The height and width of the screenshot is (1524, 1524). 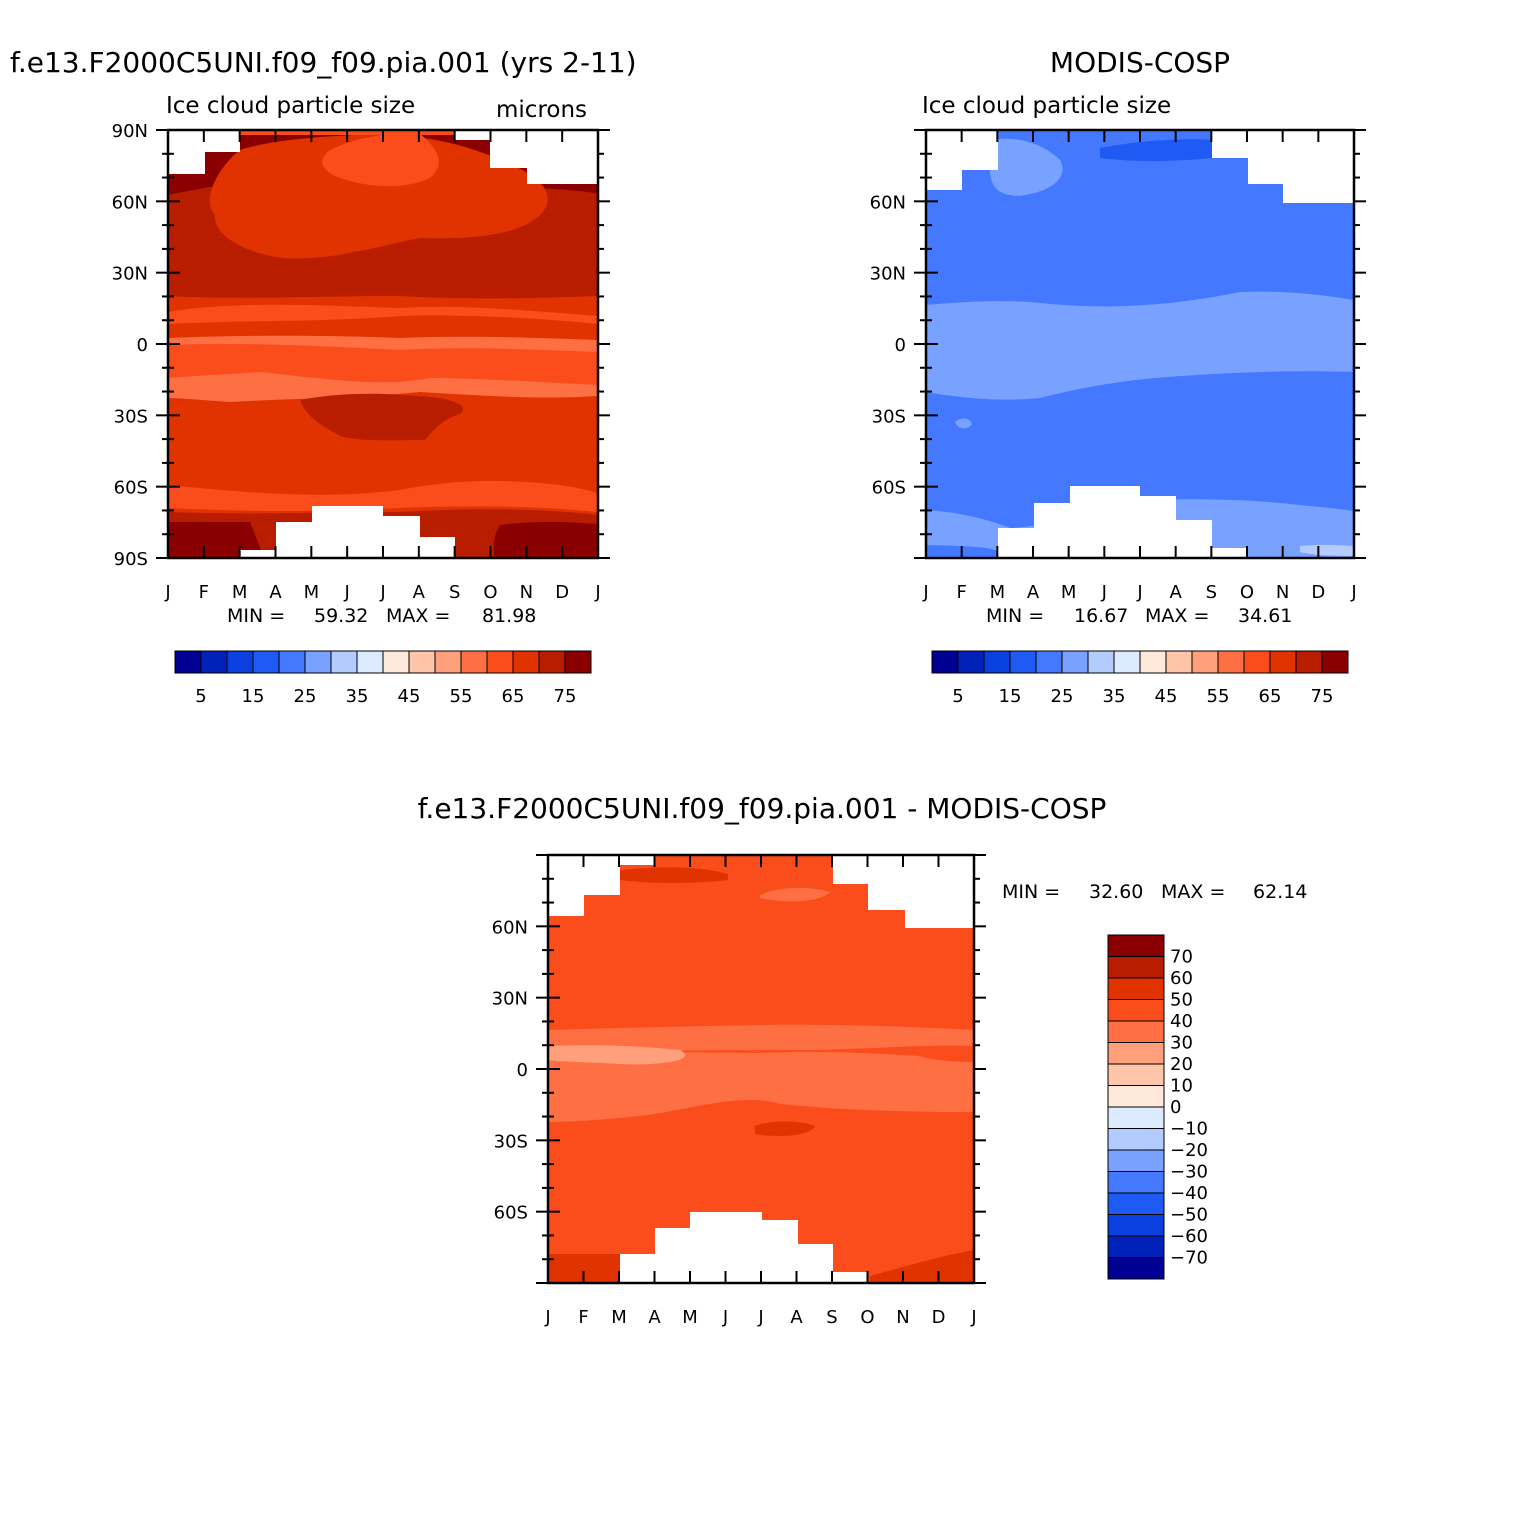 What do you see at coordinates (1026, 167) in the screenshot?
I see `obs-region-arctic-light` at bounding box center [1026, 167].